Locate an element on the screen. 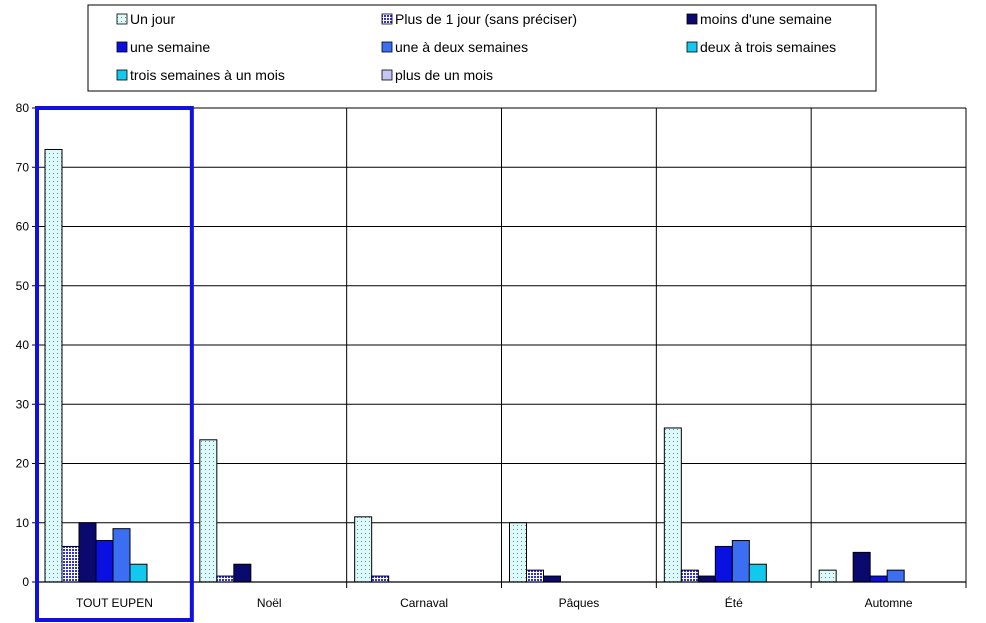 This screenshot has width=986, height=623. legend-swatch-un-jour is located at coordinates (122, 19).